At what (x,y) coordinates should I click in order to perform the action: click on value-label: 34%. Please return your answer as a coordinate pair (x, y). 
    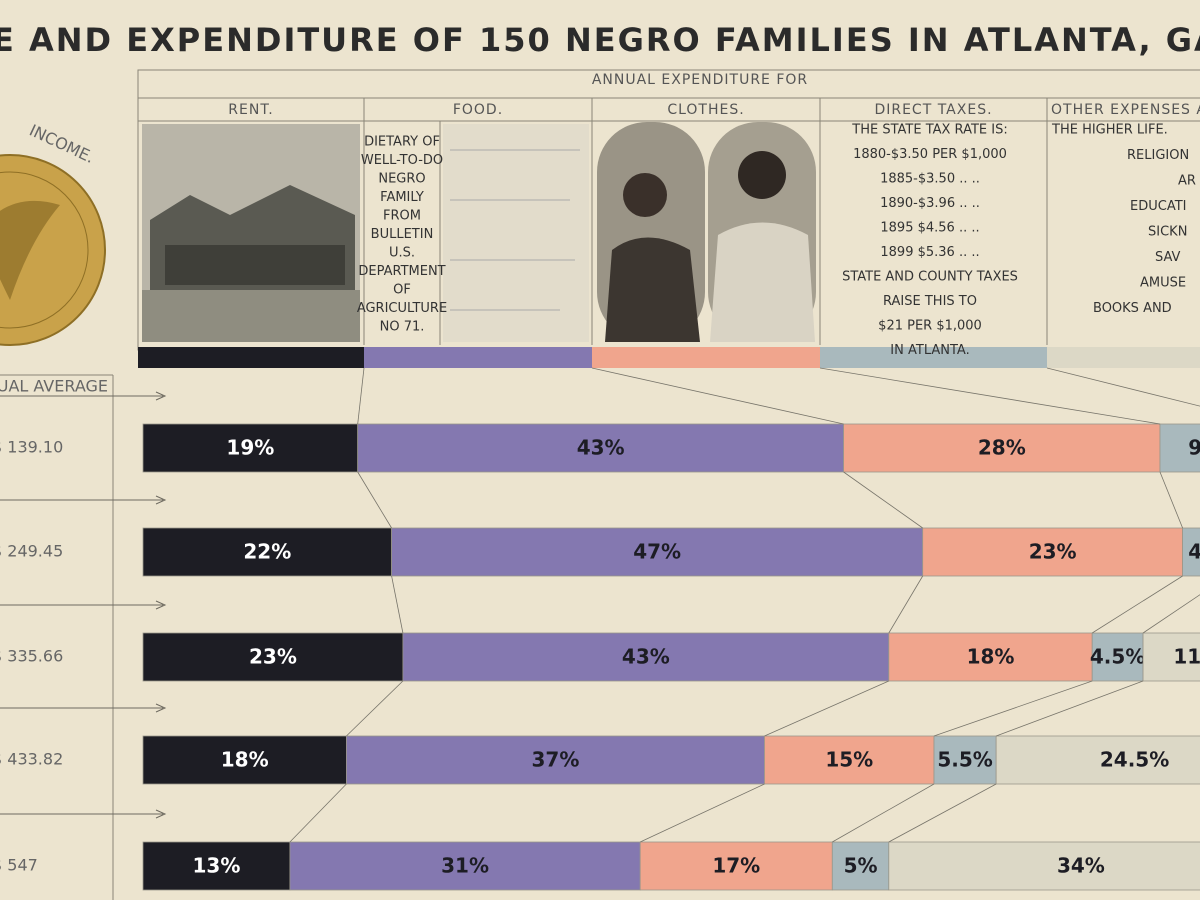
    Looking at the image, I should click on (1081, 866).